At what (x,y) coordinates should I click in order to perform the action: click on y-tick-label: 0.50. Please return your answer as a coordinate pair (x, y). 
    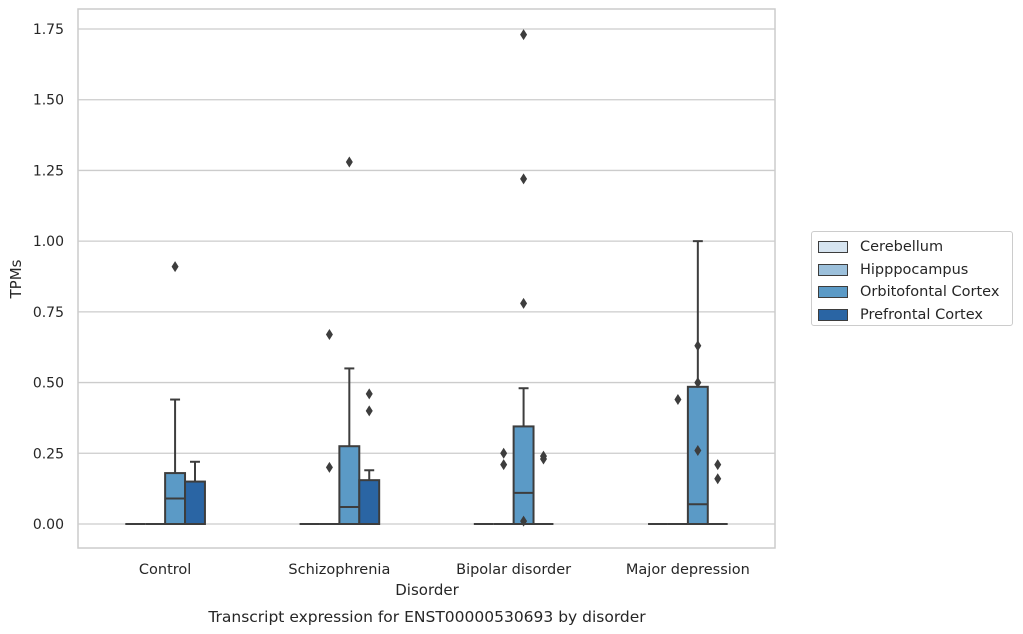
    Looking at the image, I should click on (48, 384).